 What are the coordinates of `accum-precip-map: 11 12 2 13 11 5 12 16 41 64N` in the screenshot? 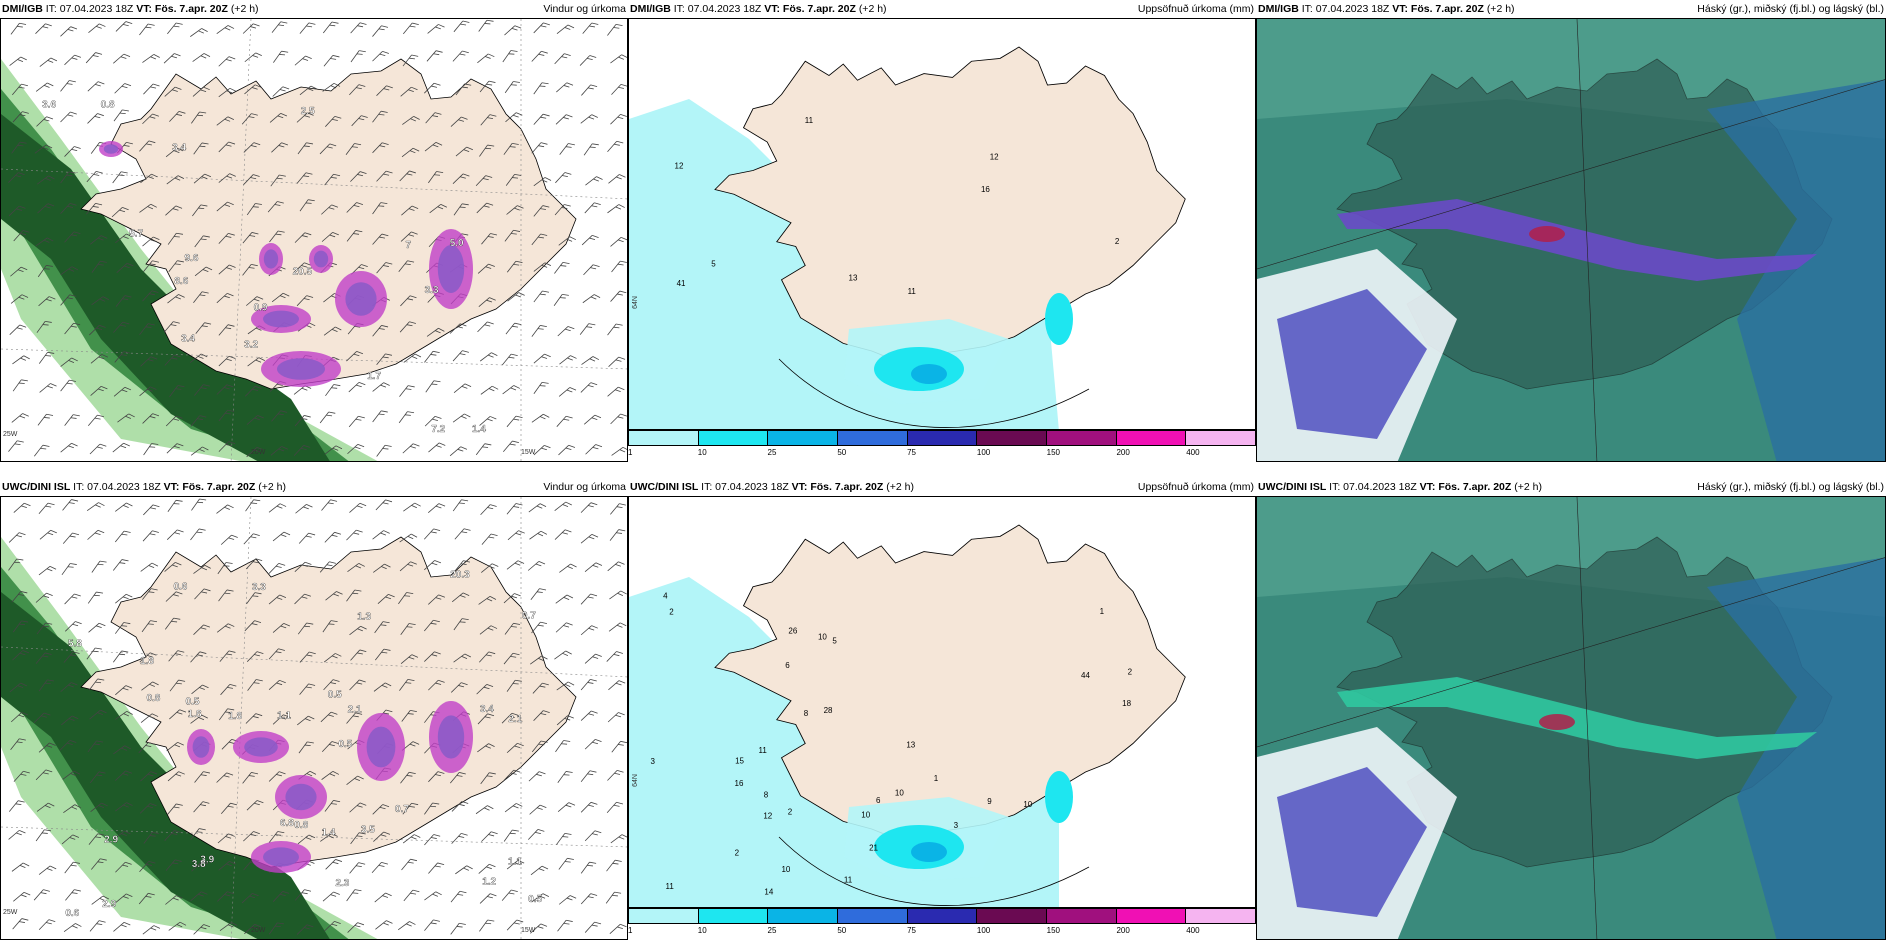 It's located at (942, 224).